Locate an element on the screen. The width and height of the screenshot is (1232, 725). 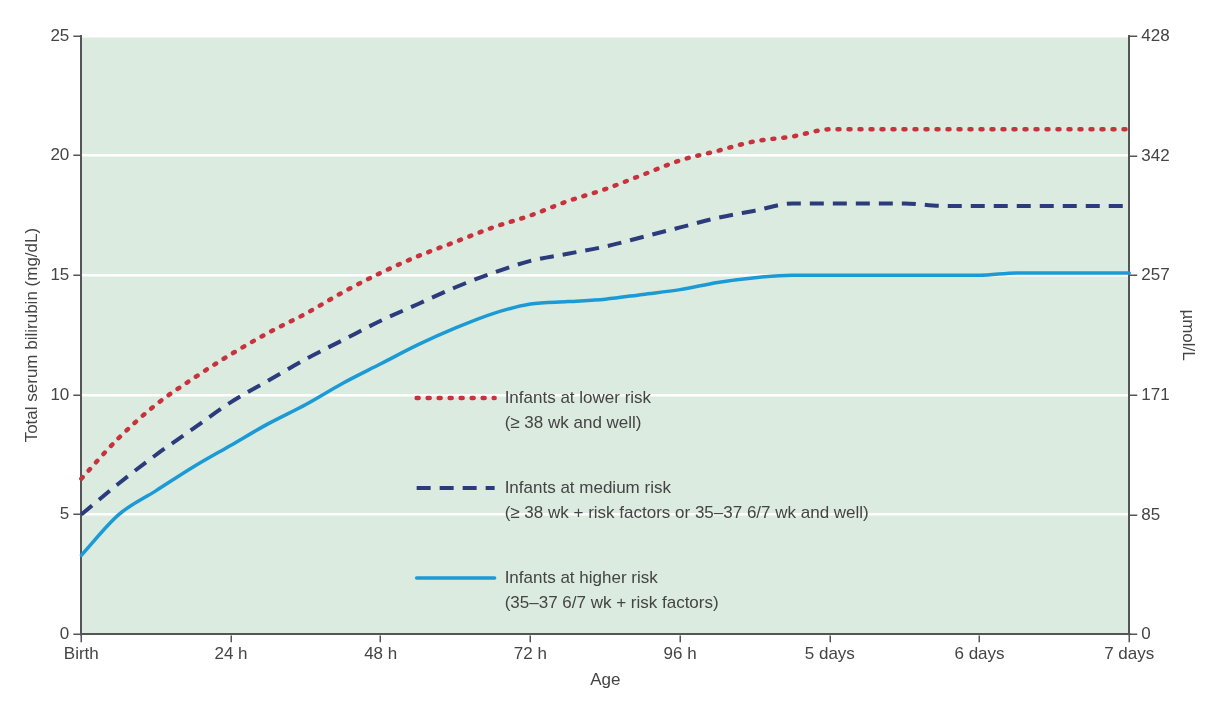
y-axis-title: Total serum bilirubin (mg/dL) is located at coordinates (31, 335).